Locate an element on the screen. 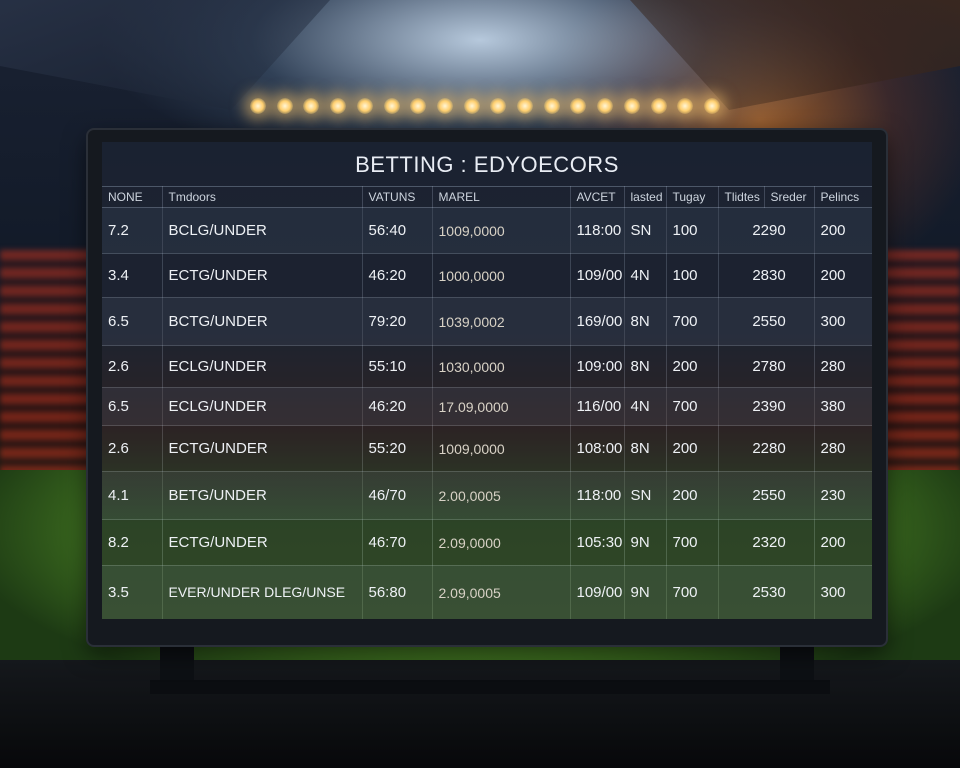  row-name: BCLG/UNDER is located at coordinates (262, 230).